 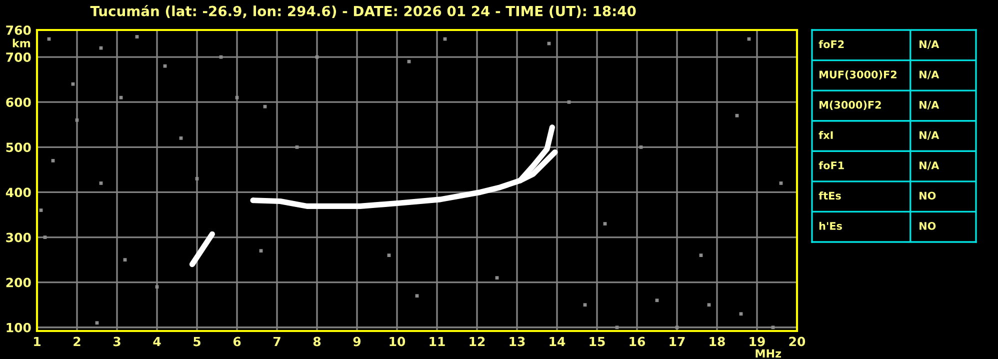 What do you see at coordinates (18, 283) in the screenshot?
I see `y-tick-label: 200` at bounding box center [18, 283].